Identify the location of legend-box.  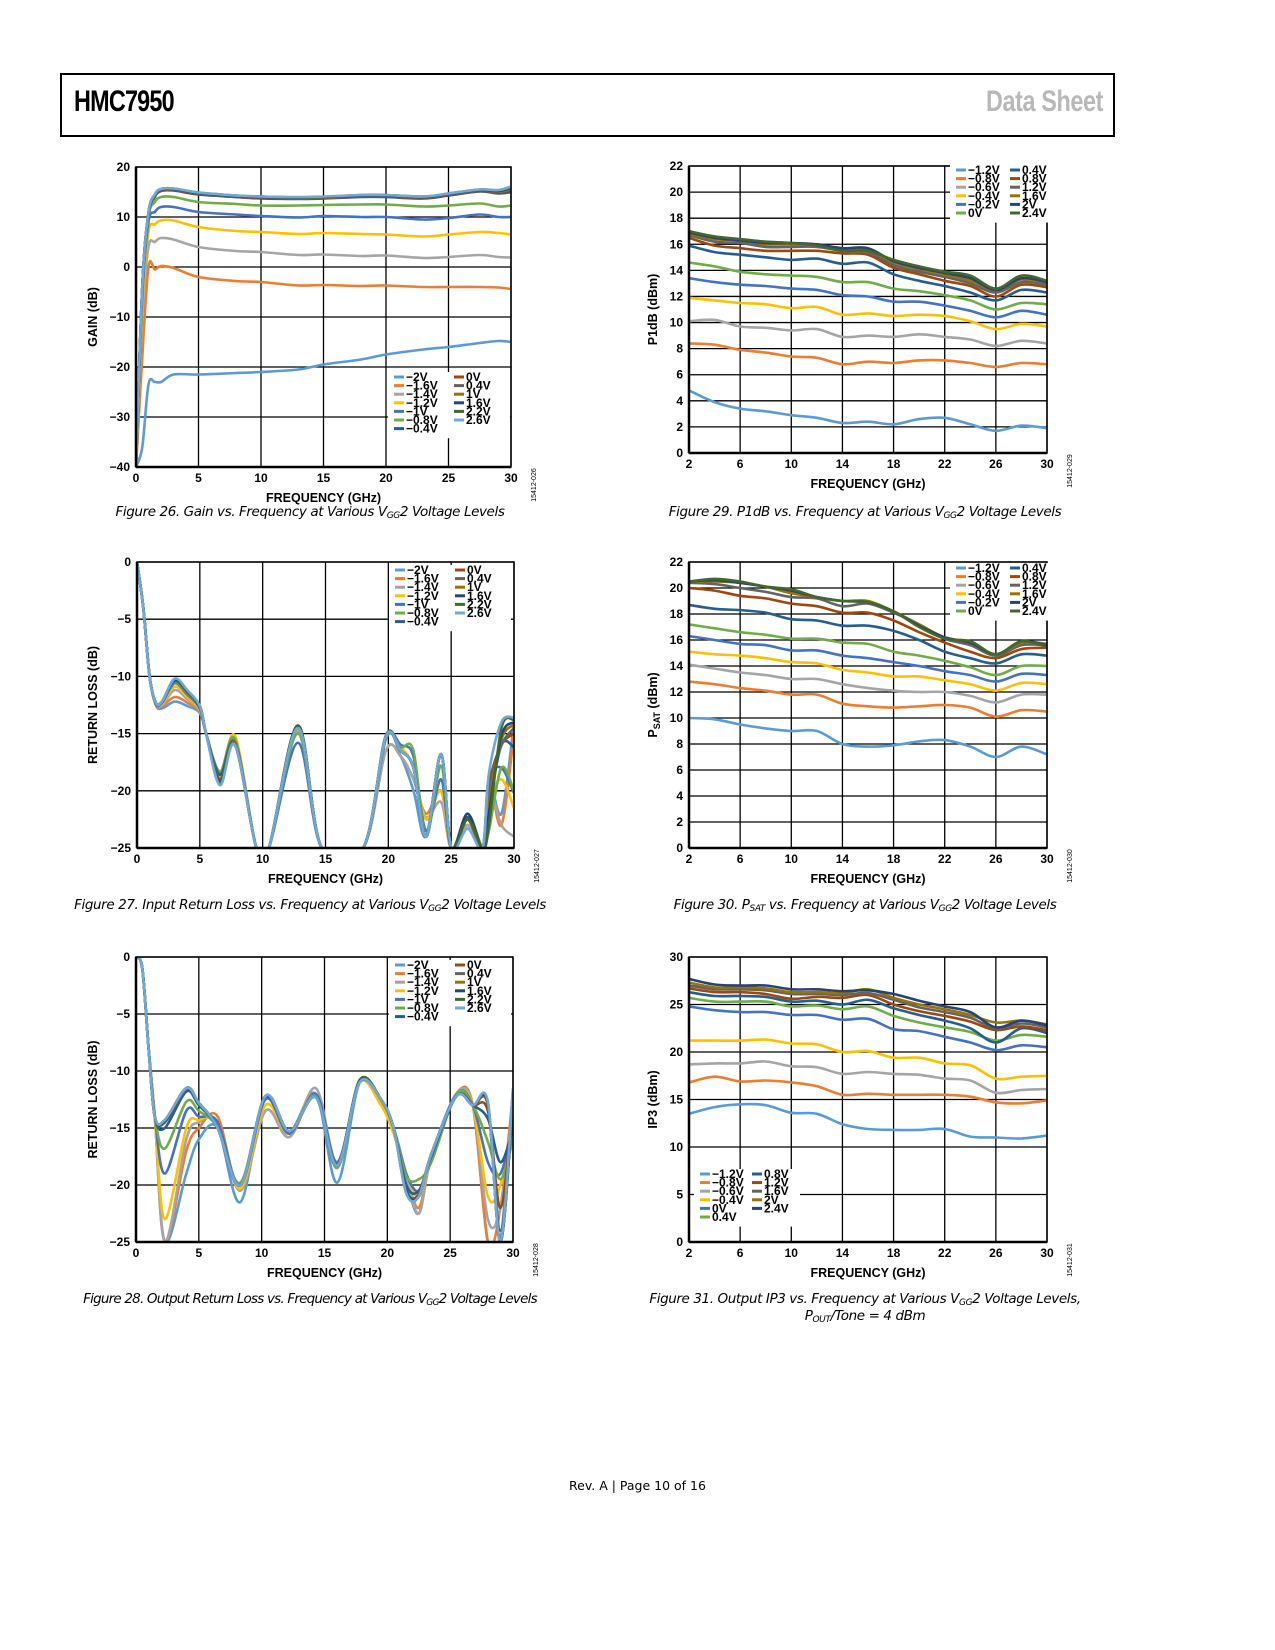
(449, 405).